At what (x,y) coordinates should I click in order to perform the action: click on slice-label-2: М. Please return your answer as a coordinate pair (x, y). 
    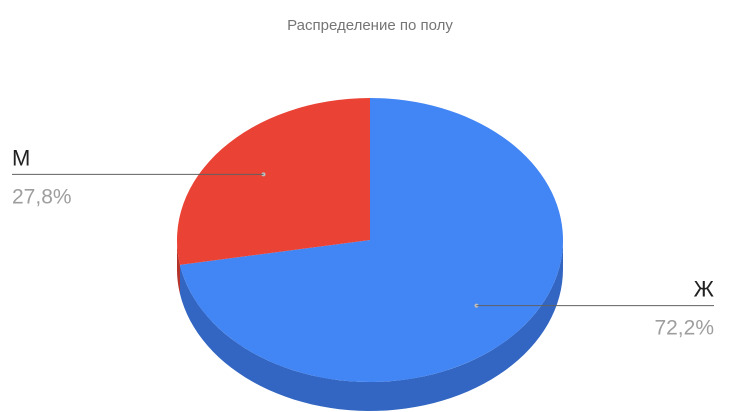
    Looking at the image, I should click on (21, 157).